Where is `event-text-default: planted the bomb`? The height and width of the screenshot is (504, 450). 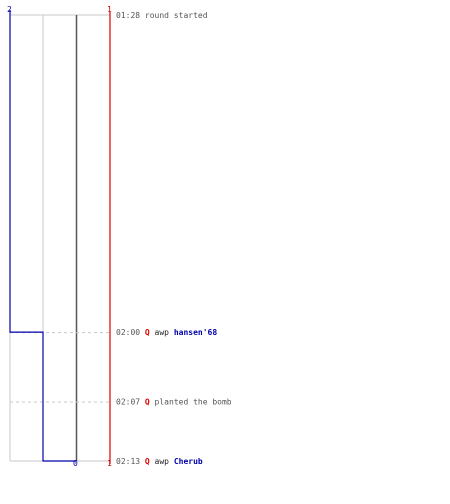 event-text-default: planted the bomb is located at coordinates (191, 402).